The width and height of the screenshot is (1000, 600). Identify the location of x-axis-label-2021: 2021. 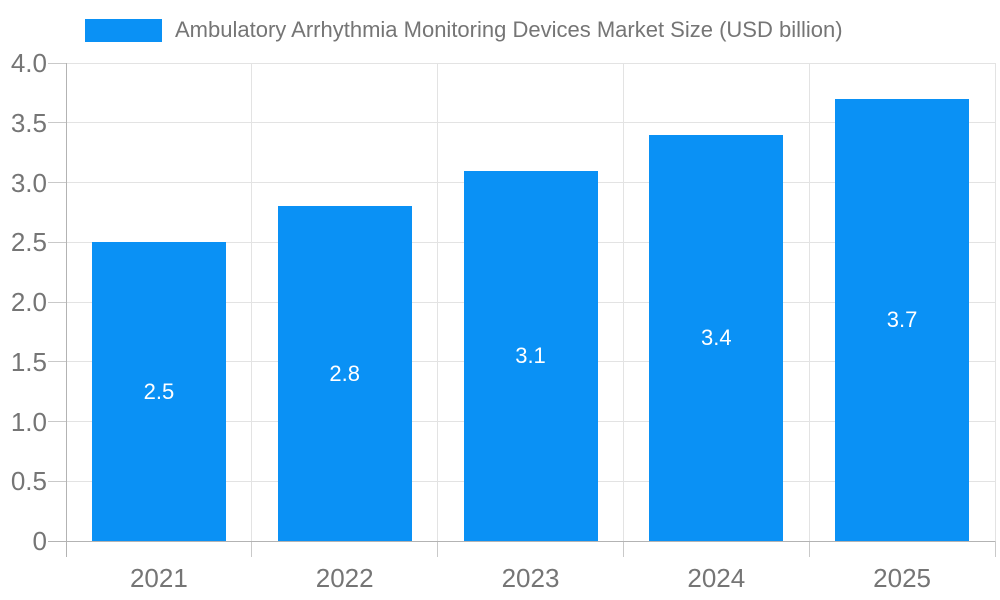
(158, 578).